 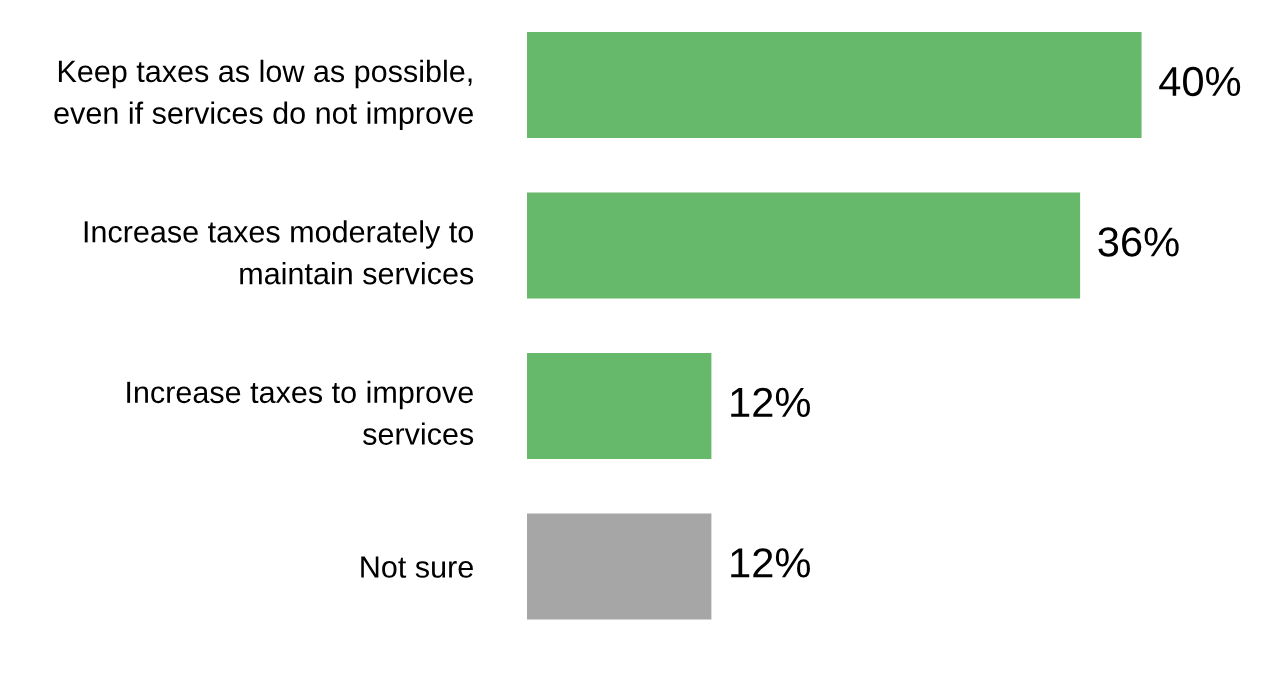 I want to click on y-tick-label: Not sure, so click(x=417, y=567).